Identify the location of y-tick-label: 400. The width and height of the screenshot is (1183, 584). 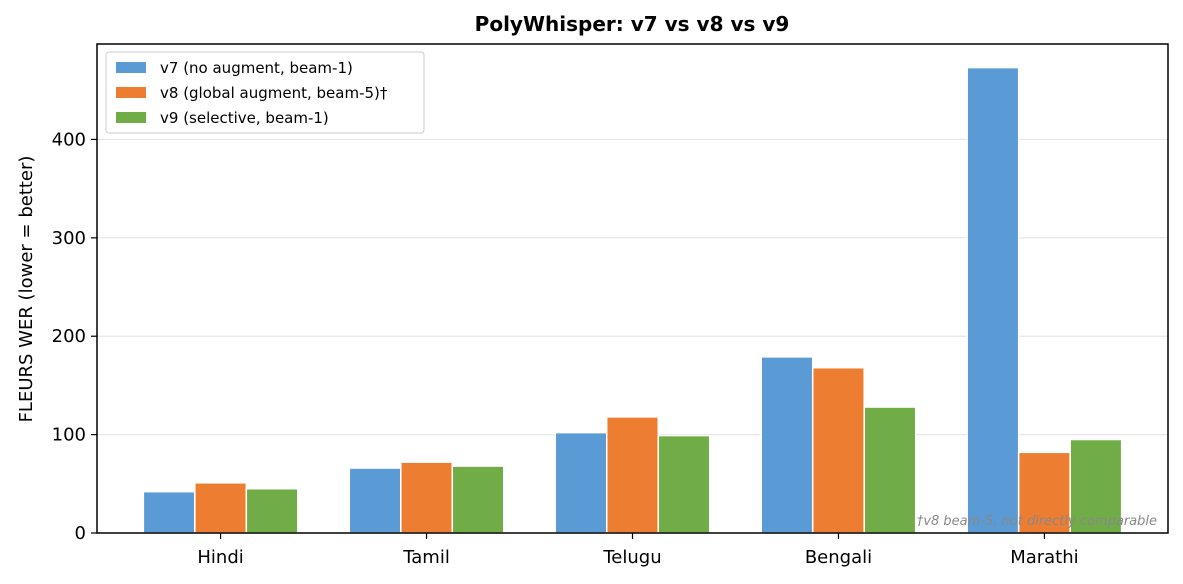
(69, 139).